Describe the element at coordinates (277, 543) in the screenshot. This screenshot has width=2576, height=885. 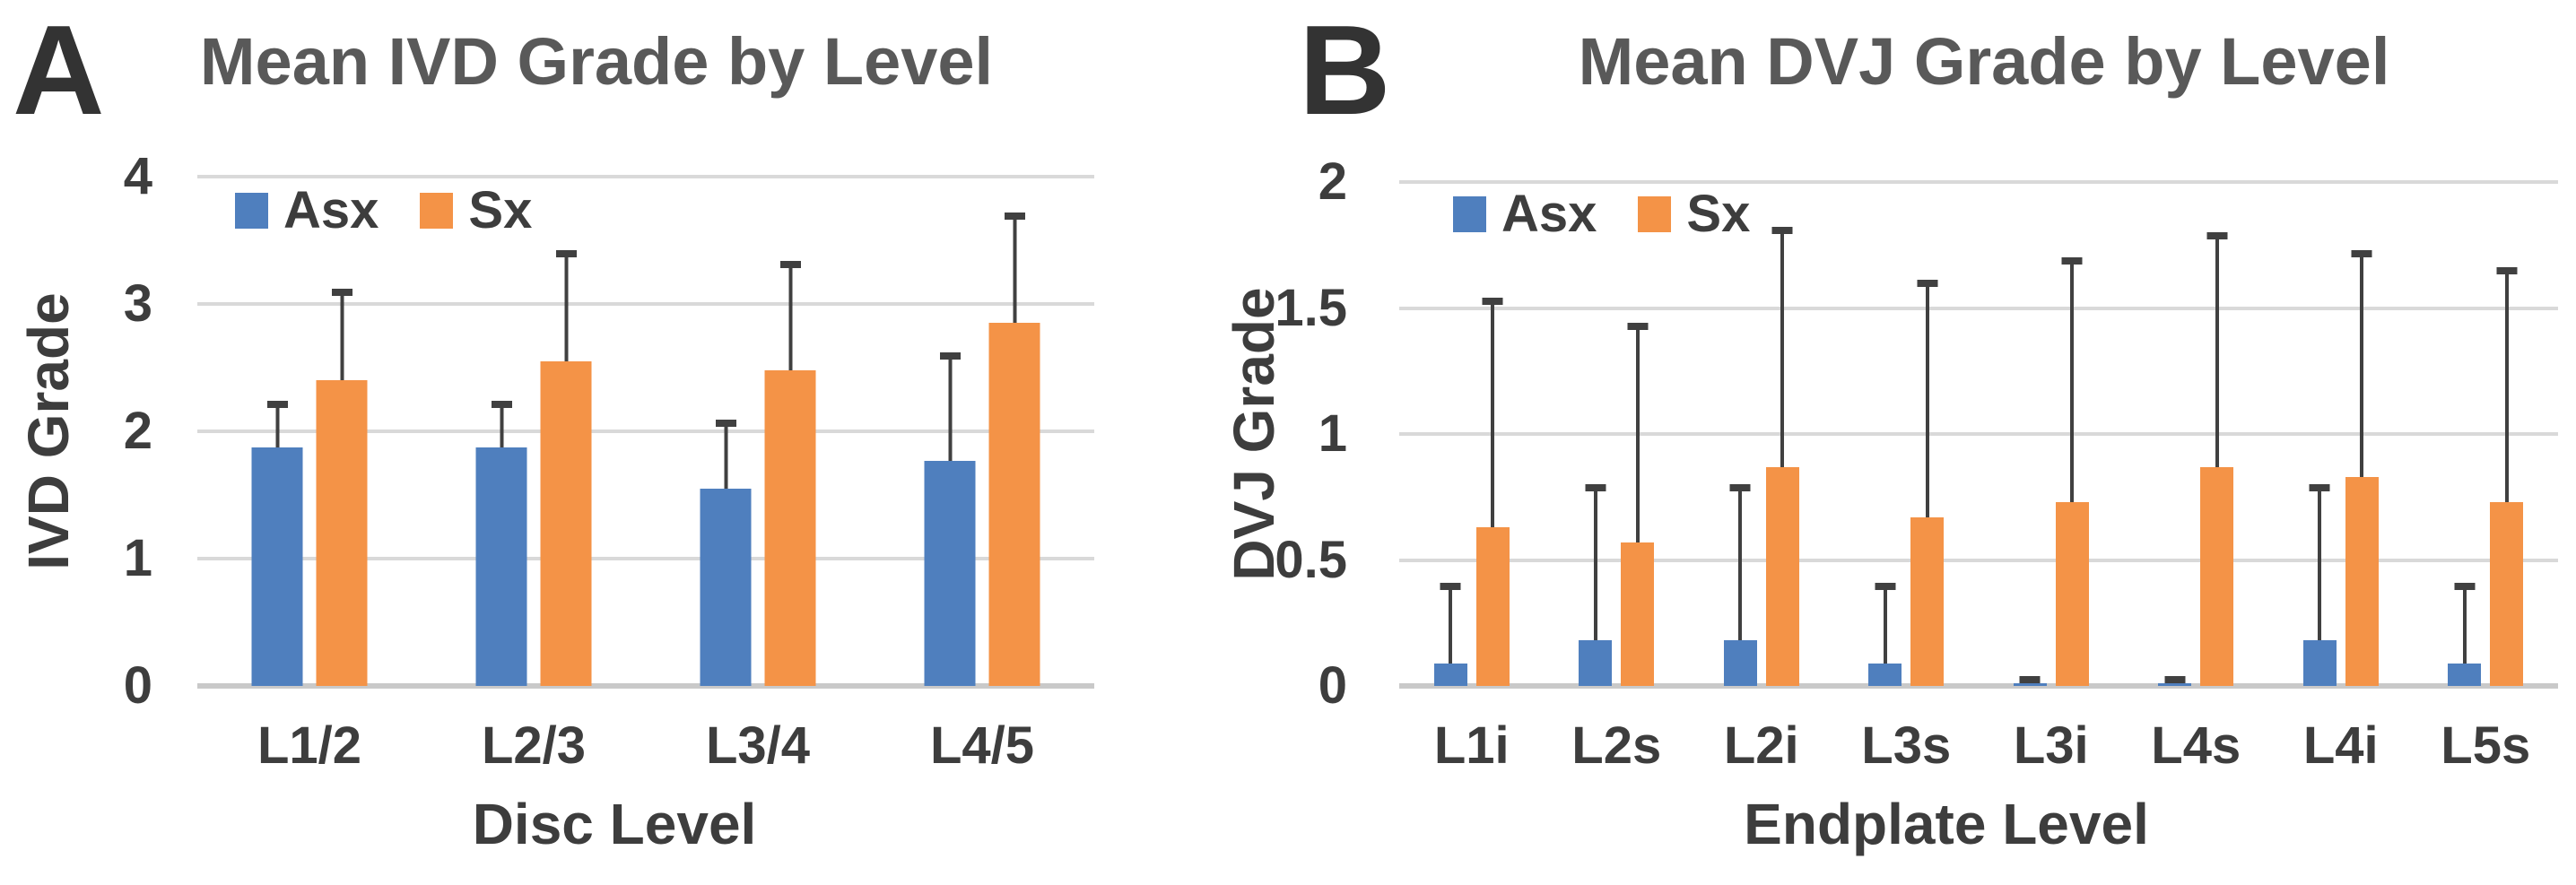
I see `bar-asx-L1/2` at that location.